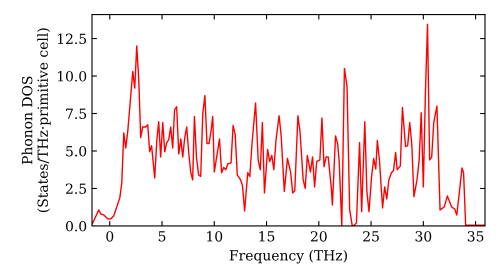 The width and height of the screenshot is (500, 280). Describe the element at coordinates (318, 236) in the screenshot. I see `x-tick-label: 20` at that location.